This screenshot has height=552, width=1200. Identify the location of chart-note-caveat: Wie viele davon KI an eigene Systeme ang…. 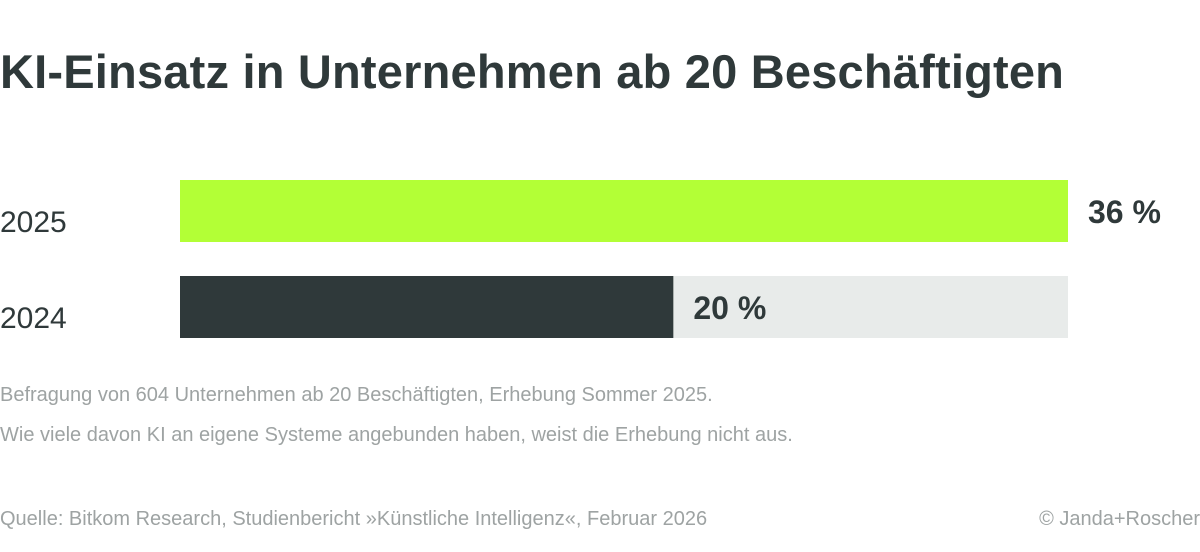
(396, 435).